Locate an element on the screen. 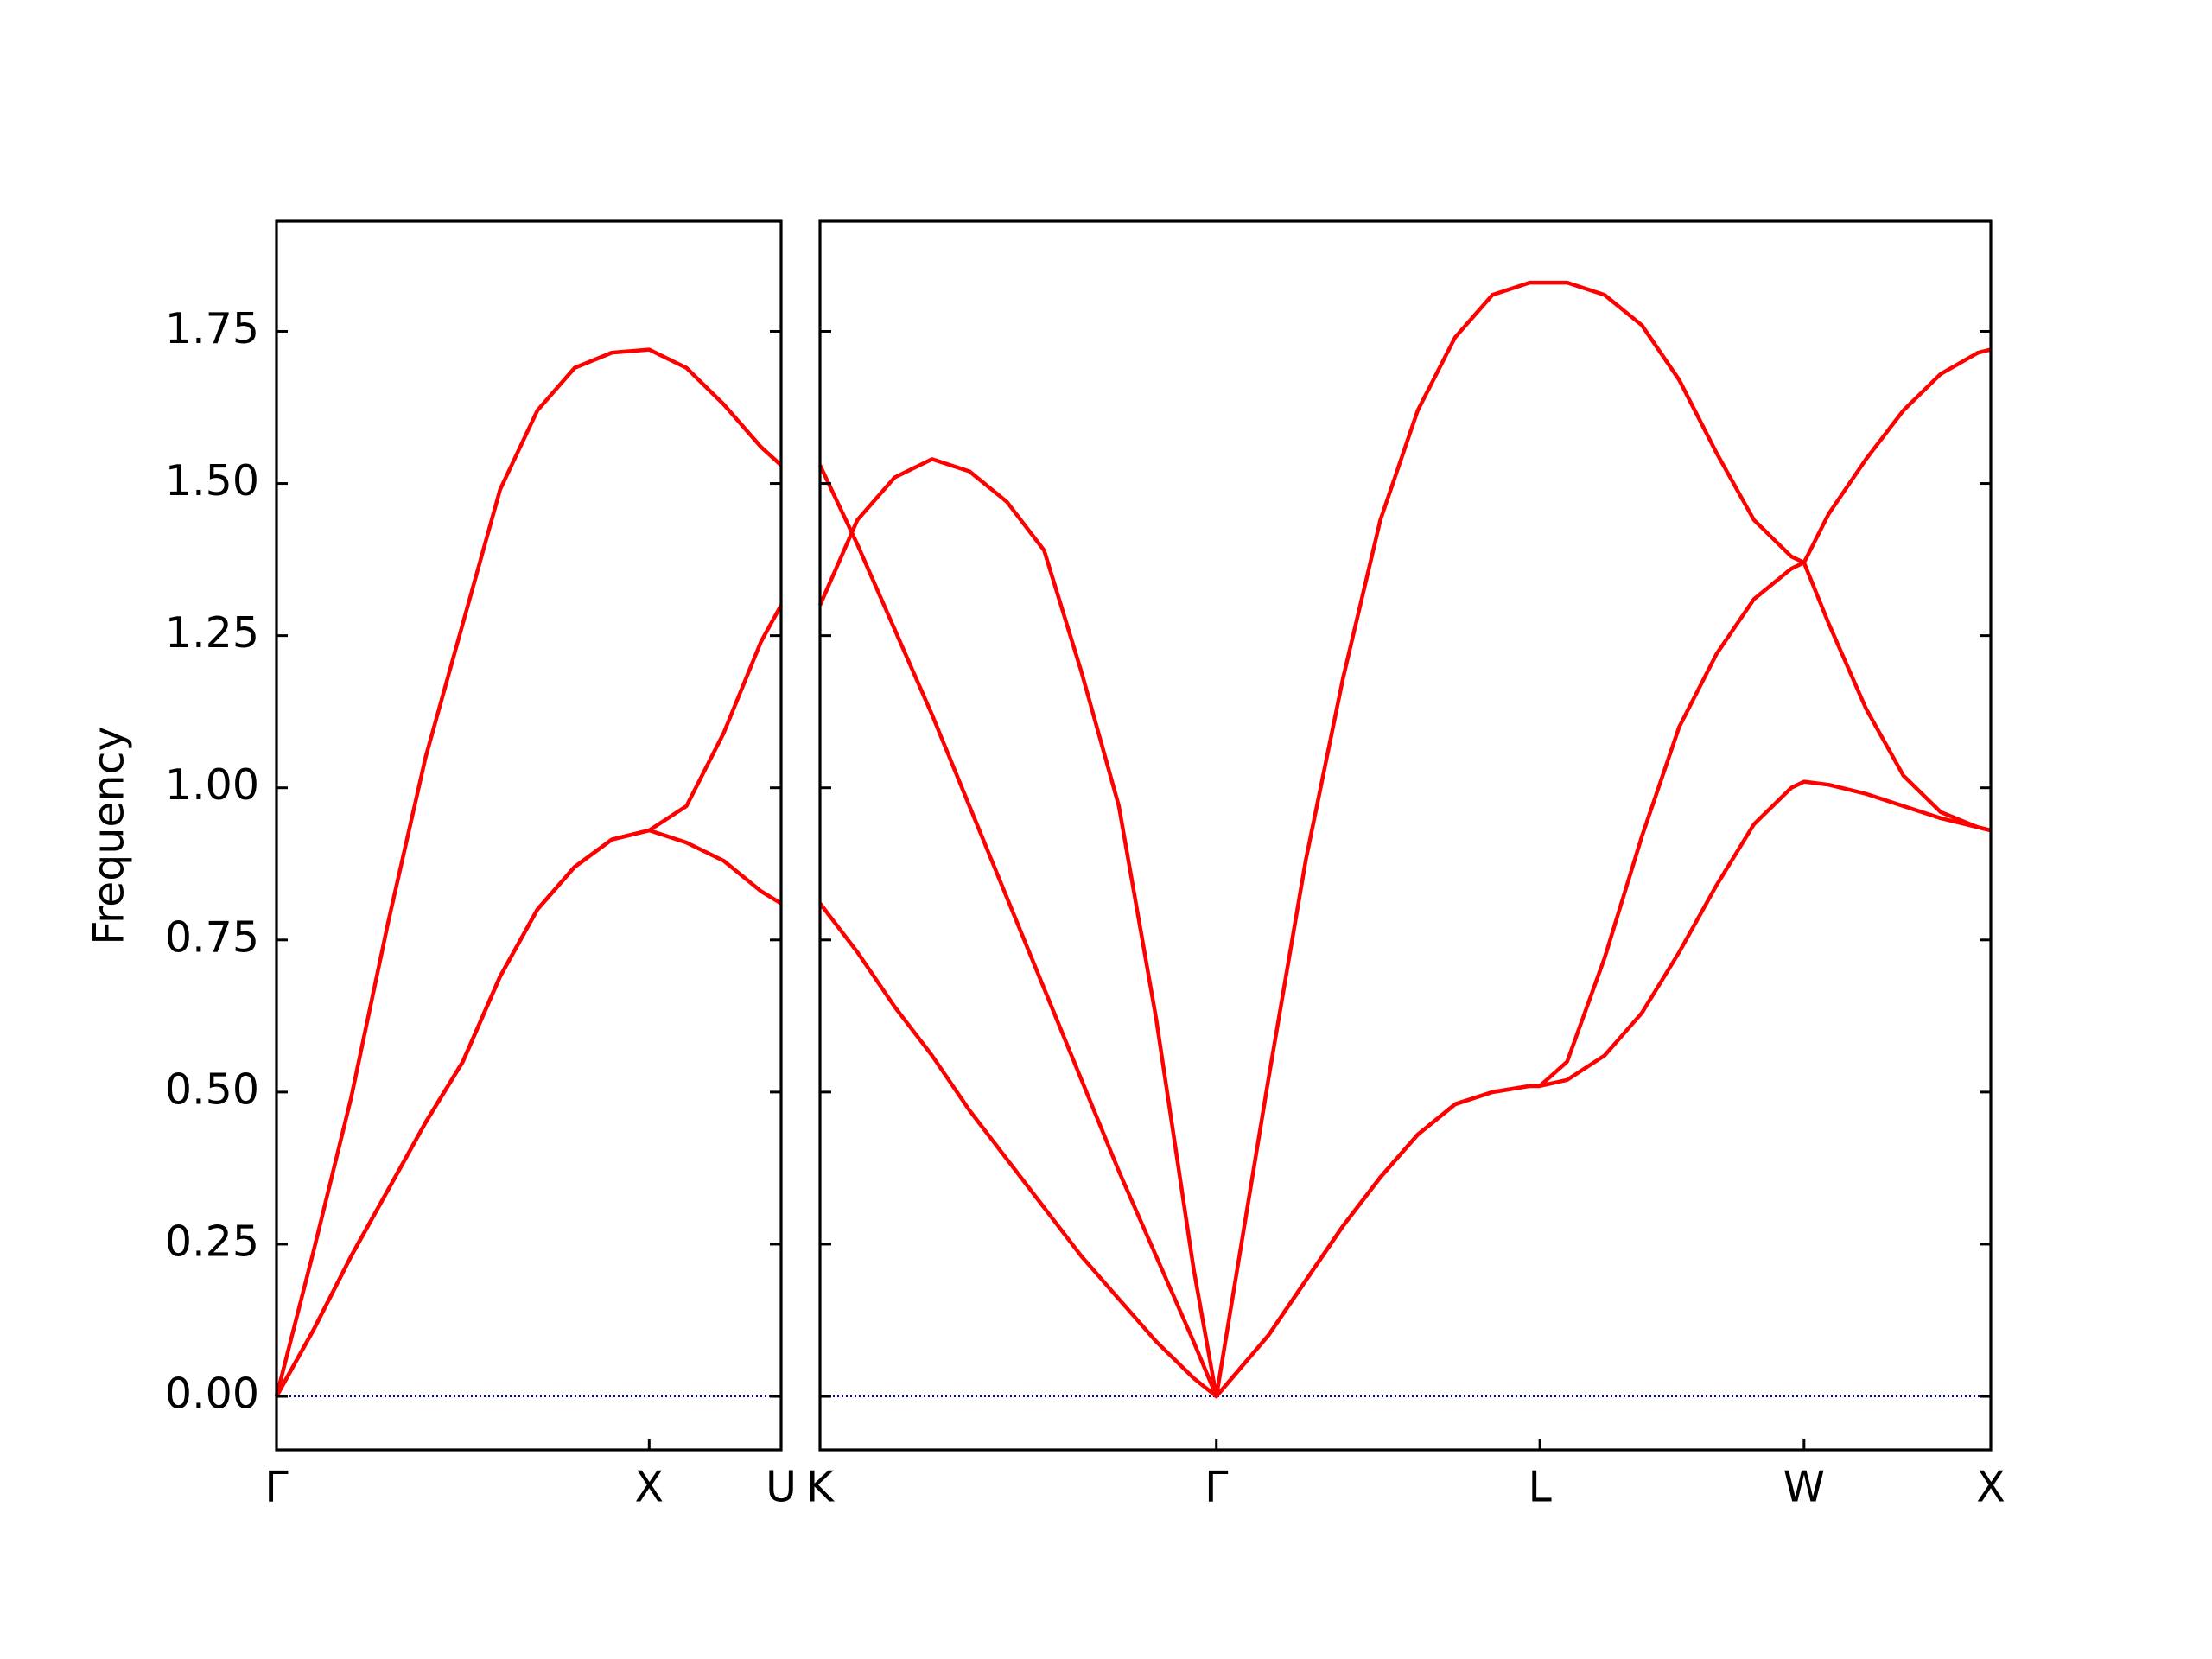 The image size is (2212, 1659). y-tick-label: 0.75 is located at coordinates (212, 937).